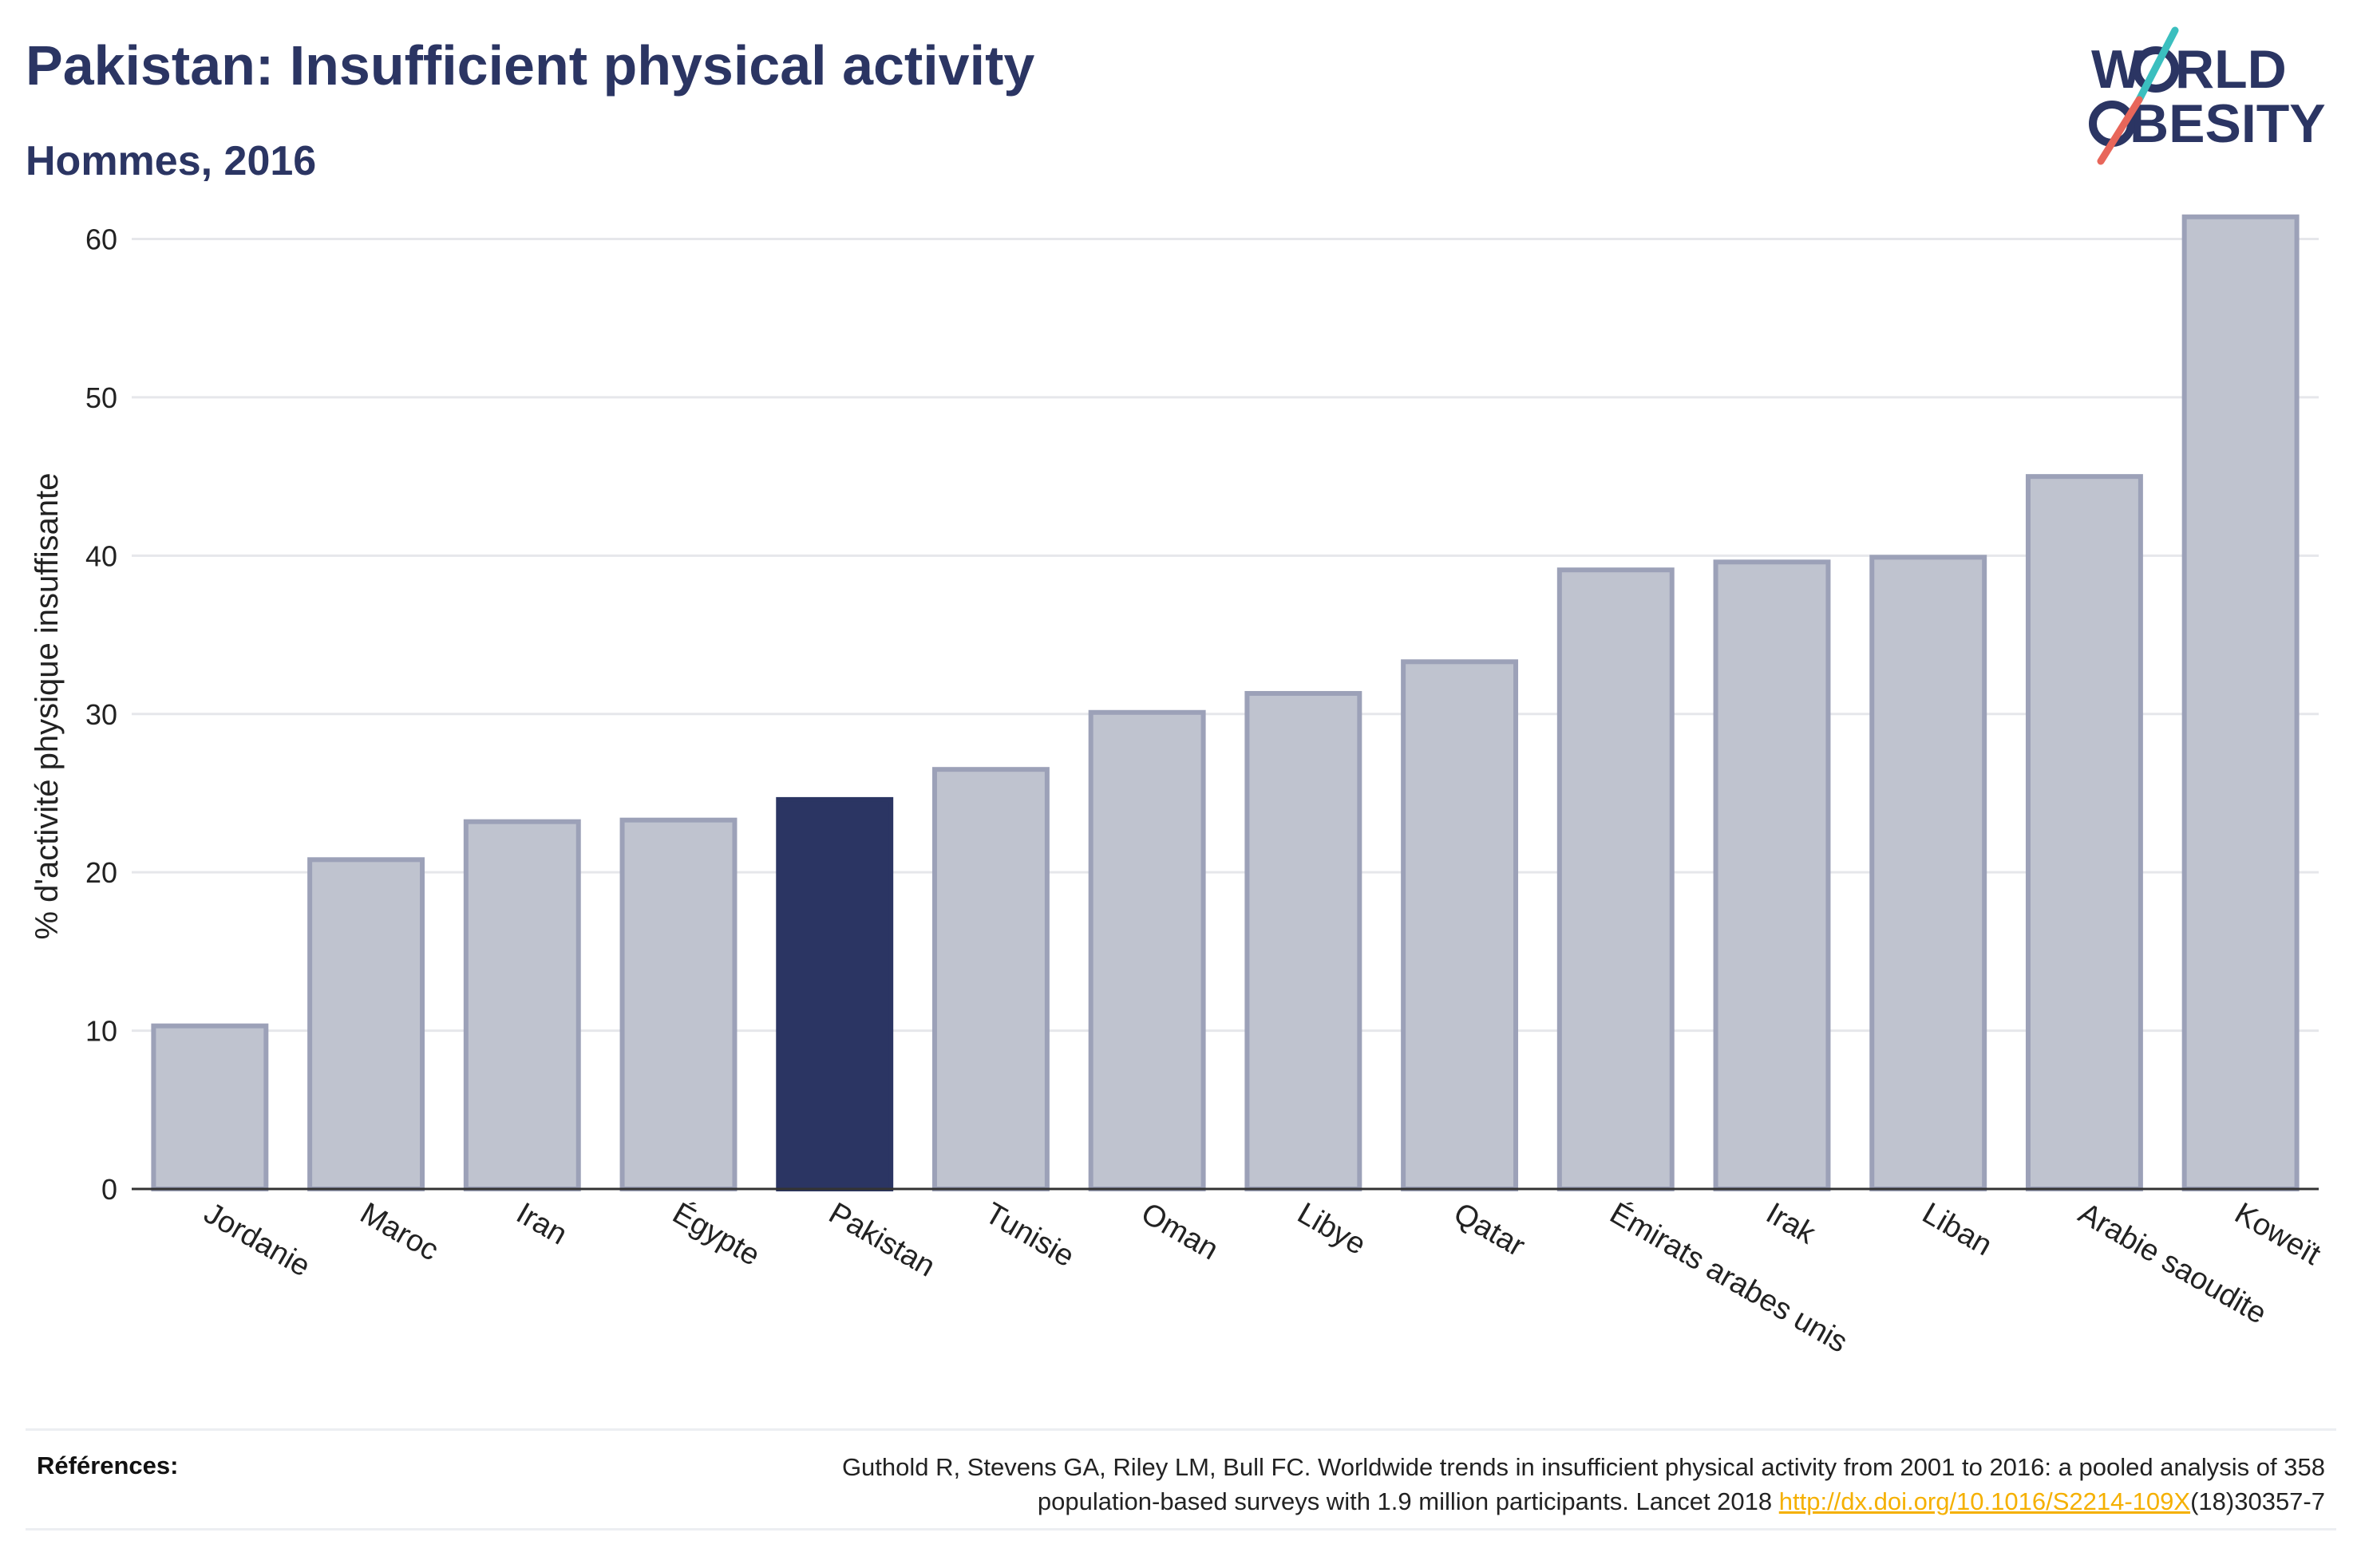 The height and width of the screenshot is (1568, 2361). What do you see at coordinates (530, 65) in the screenshot?
I see `chart-title: Pakistan: Insufficient physical activity` at bounding box center [530, 65].